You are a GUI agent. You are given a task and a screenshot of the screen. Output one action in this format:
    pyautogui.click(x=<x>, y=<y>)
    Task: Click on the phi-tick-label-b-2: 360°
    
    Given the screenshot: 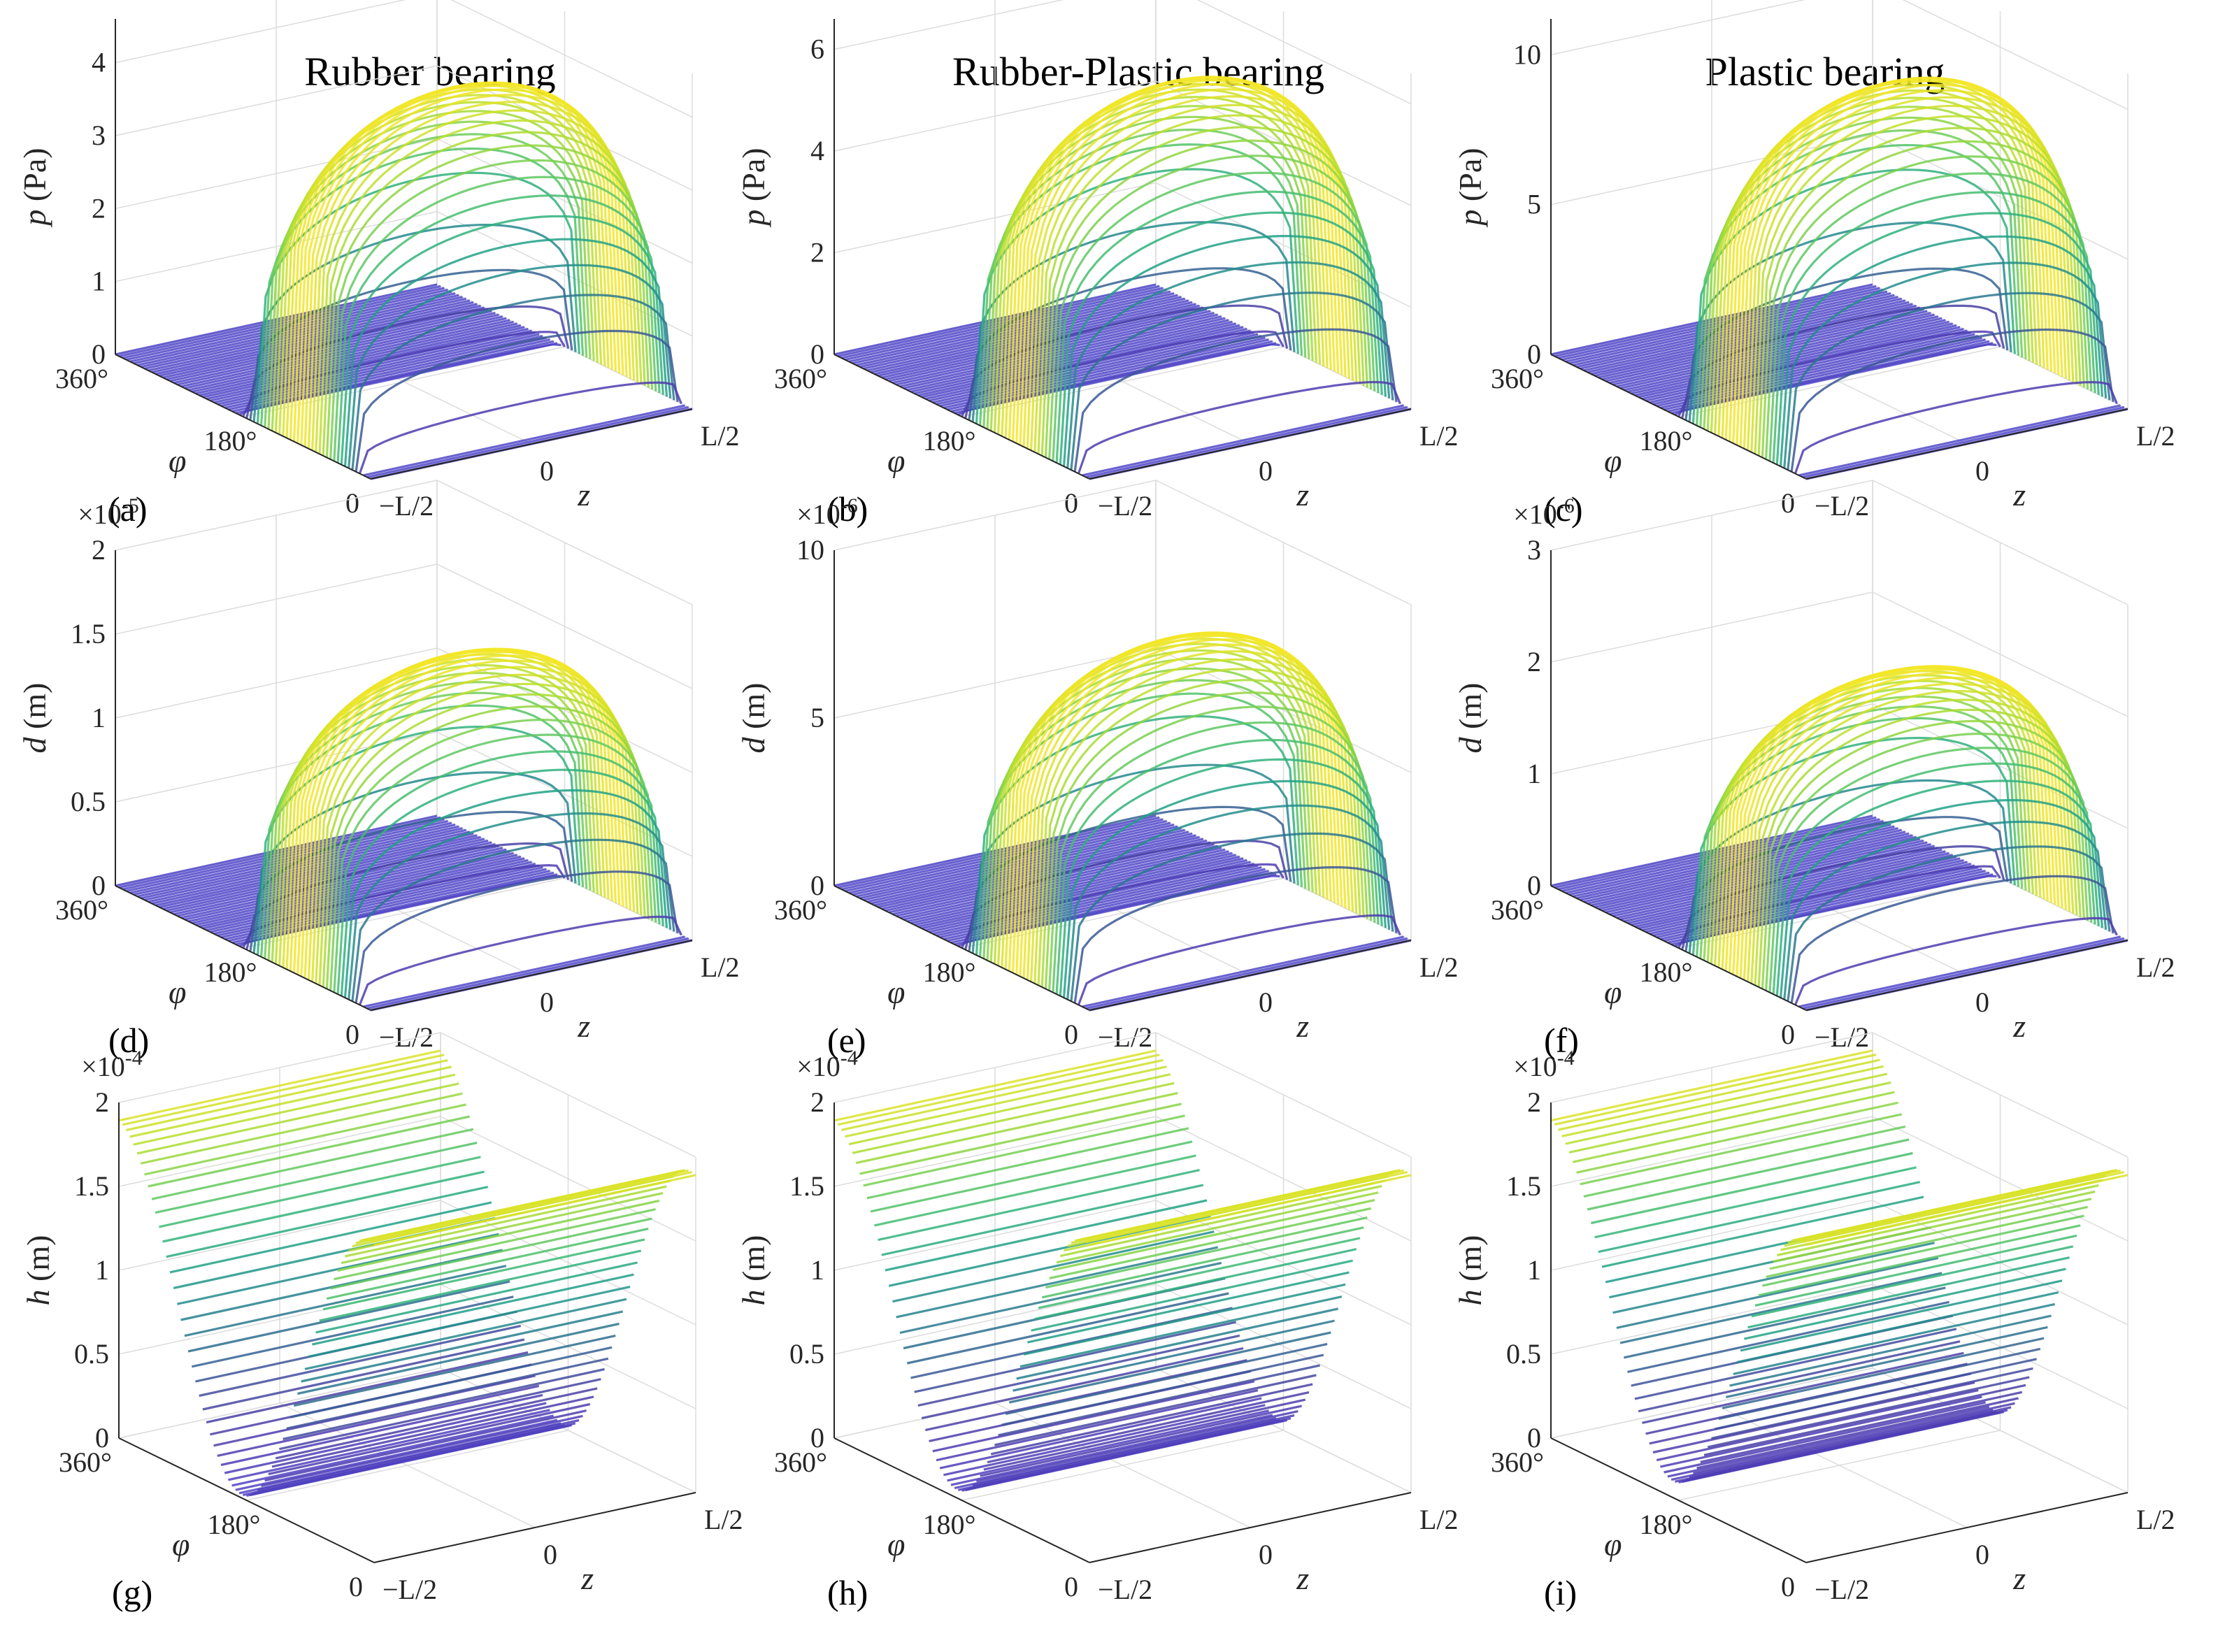 What is the action you would take?
    pyautogui.click(x=800, y=379)
    